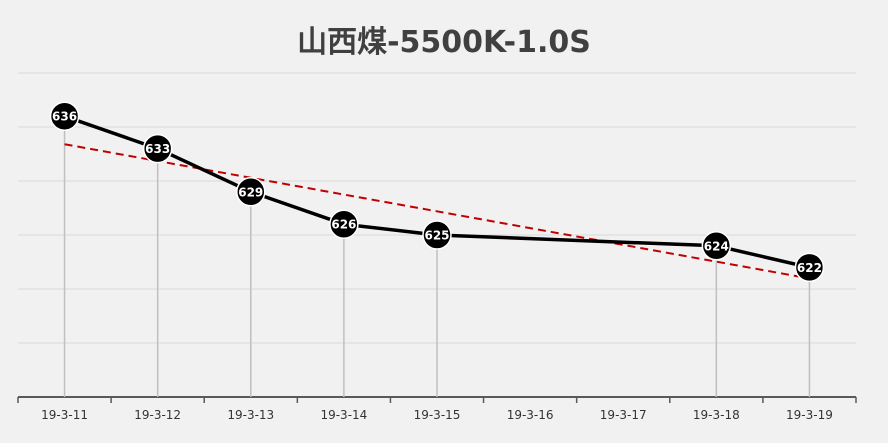 The width and height of the screenshot is (888, 443). I want to click on data-label-19-3-12: 633, so click(157, 149).